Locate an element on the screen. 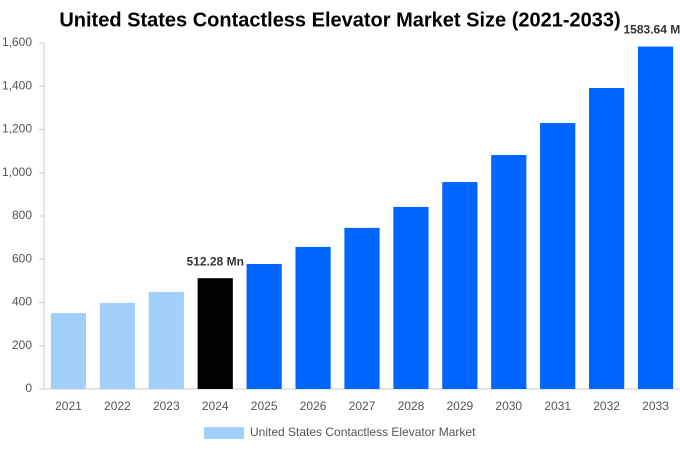  y-tick-label: 1,200 is located at coordinates (17, 129).